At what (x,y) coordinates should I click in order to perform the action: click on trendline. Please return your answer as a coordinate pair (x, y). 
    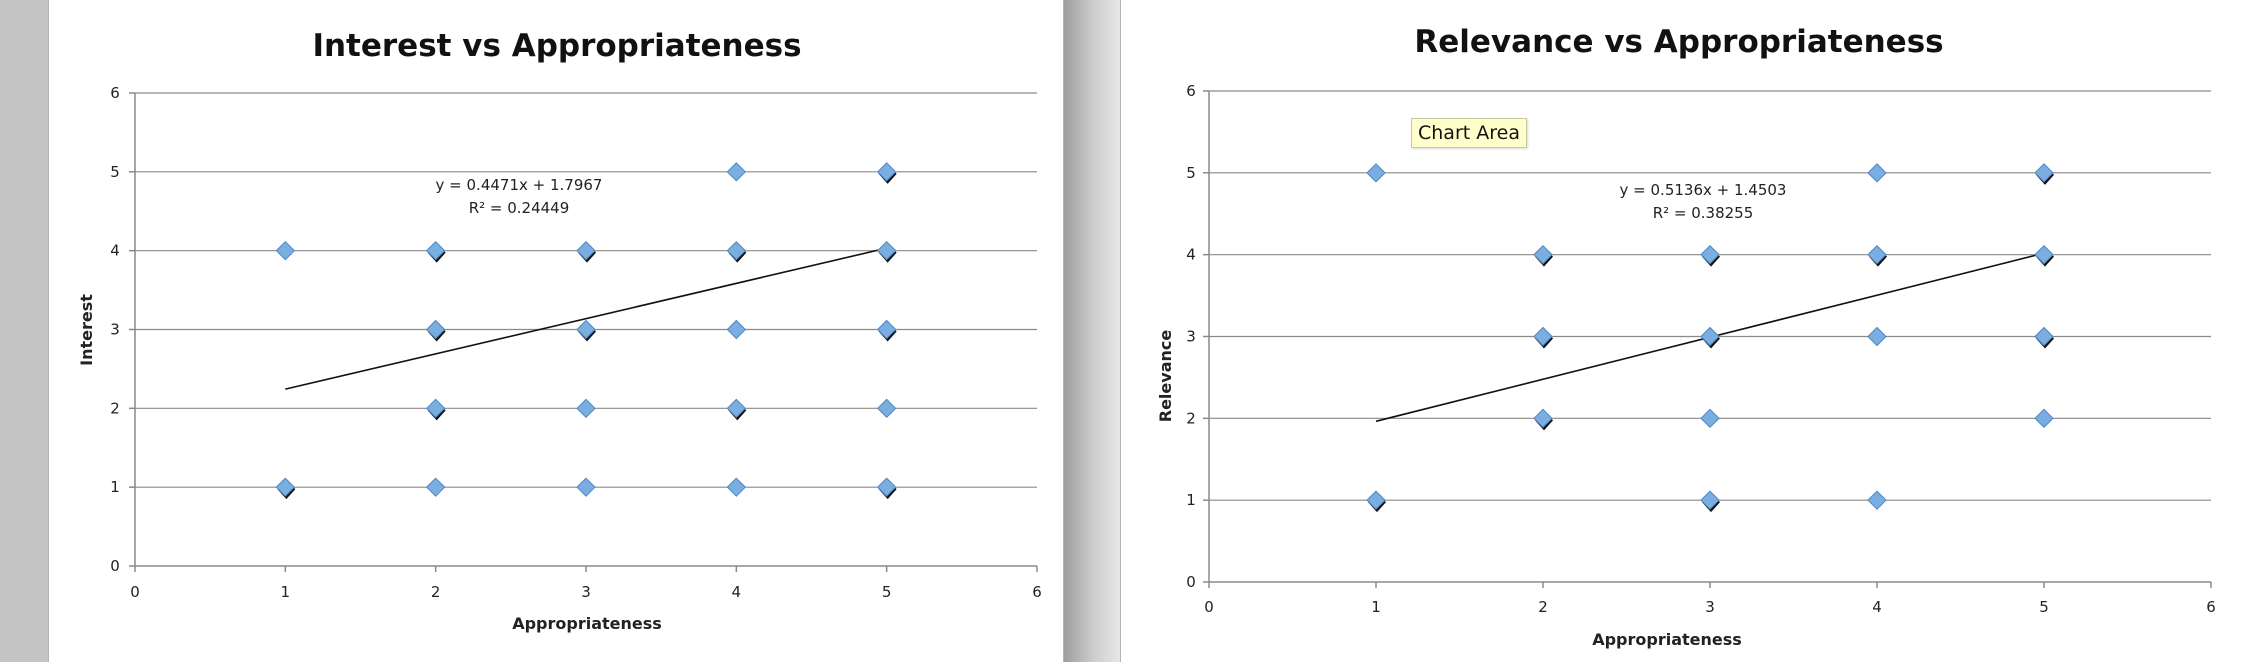
    Looking at the image, I should click on (586, 318).